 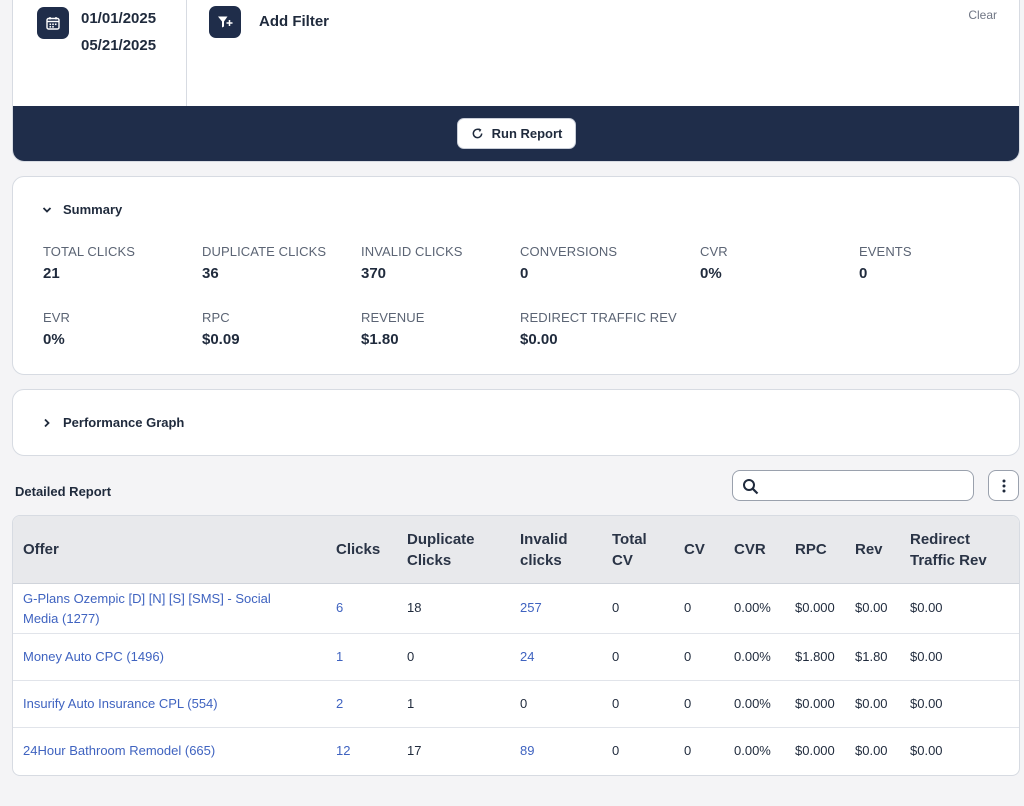 What do you see at coordinates (527, 133) in the screenshot?
I see `run-report-label: Run Report` at bounding box center [527, 133].